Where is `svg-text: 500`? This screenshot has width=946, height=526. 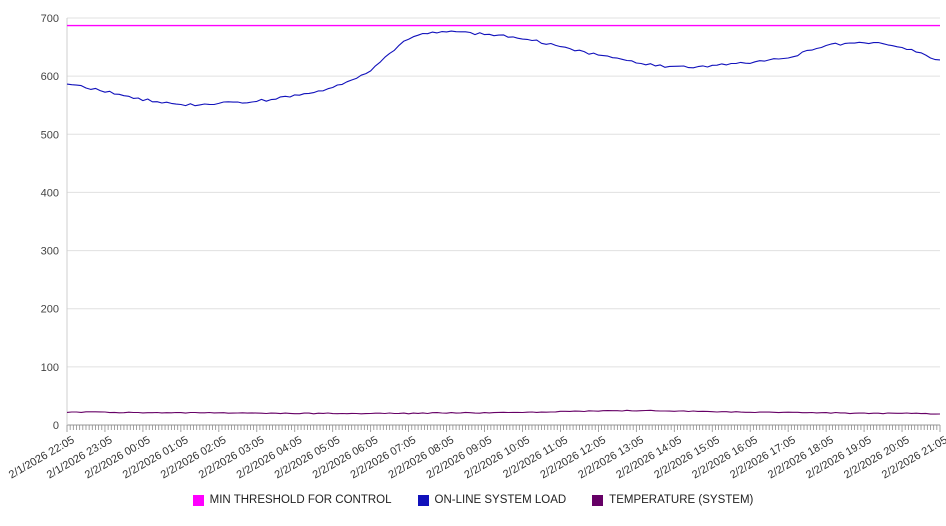
svg-text: 500 is located at coordinates (50, 135).